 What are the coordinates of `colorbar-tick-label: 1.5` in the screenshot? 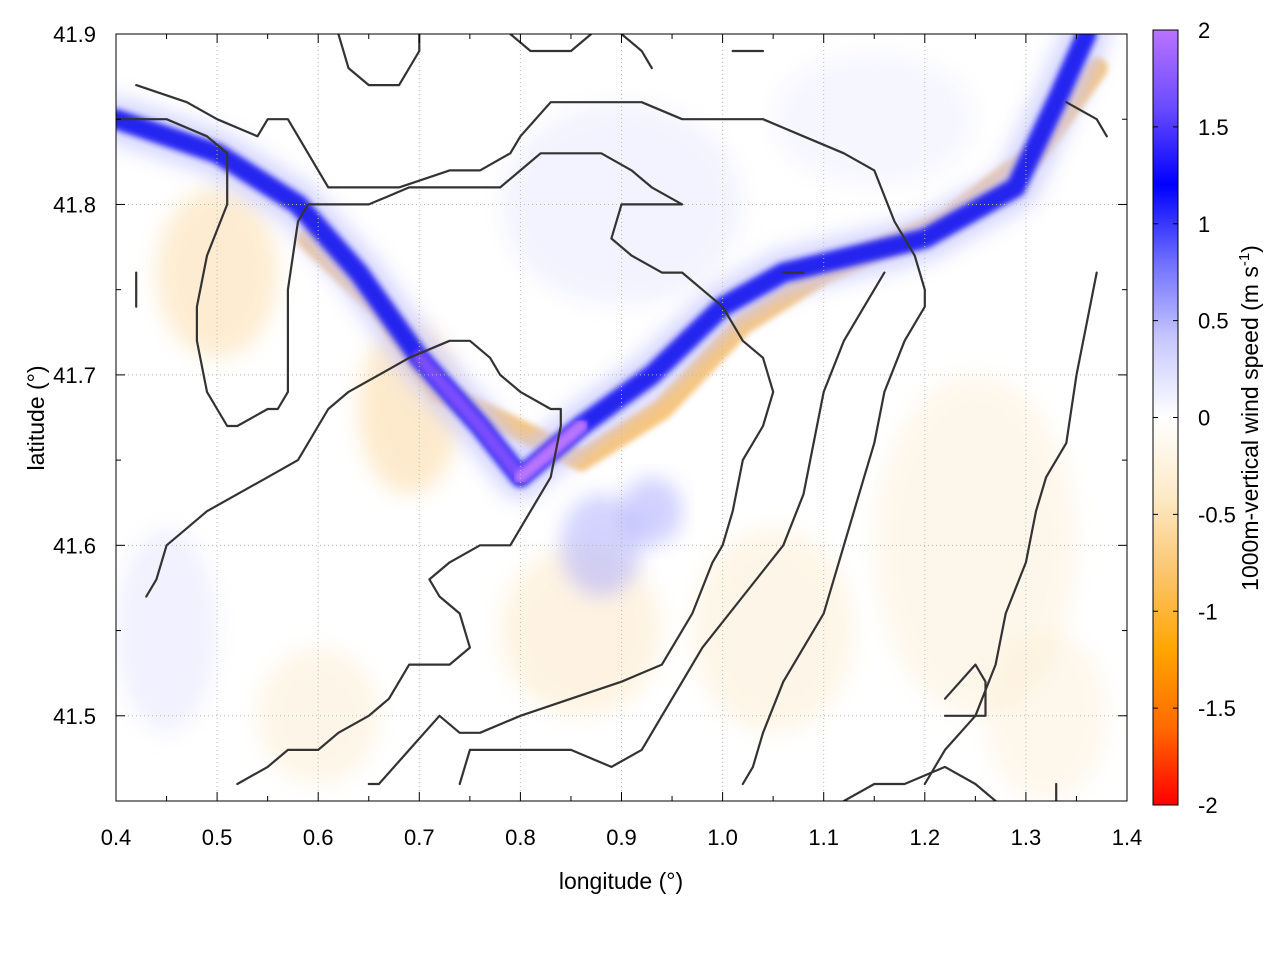 It's located at (1213, 127).